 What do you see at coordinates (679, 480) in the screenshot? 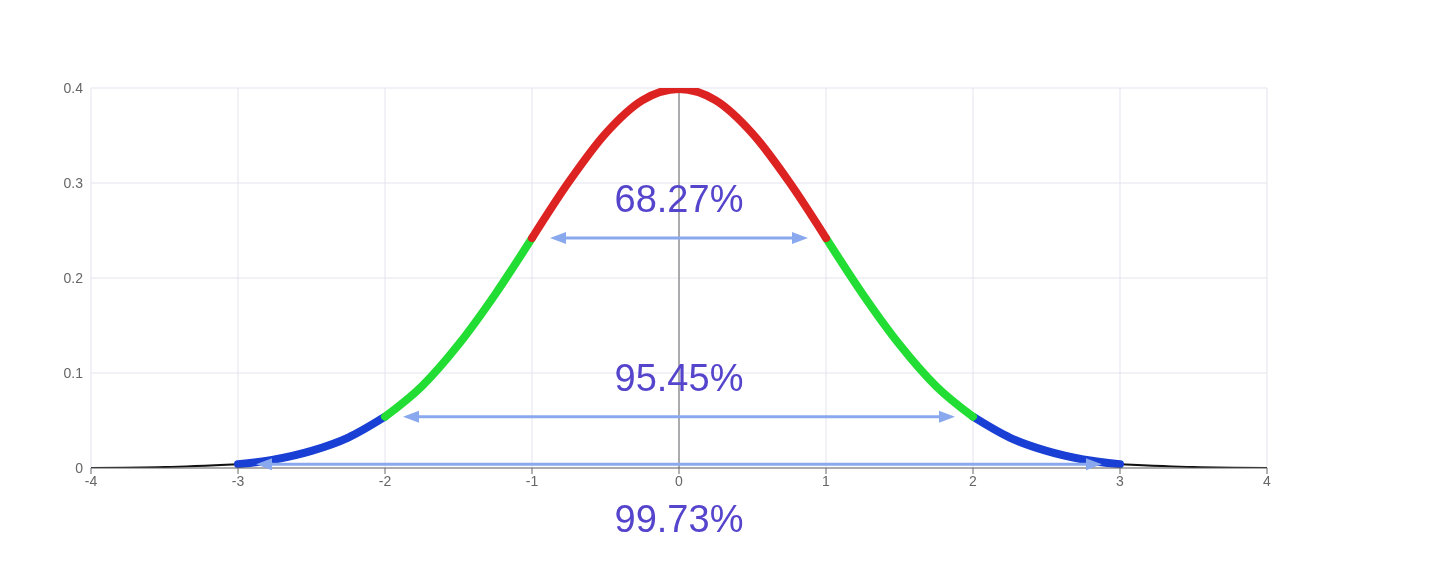
I see `x-tick-label: 0` at bounding box center [679, 480].